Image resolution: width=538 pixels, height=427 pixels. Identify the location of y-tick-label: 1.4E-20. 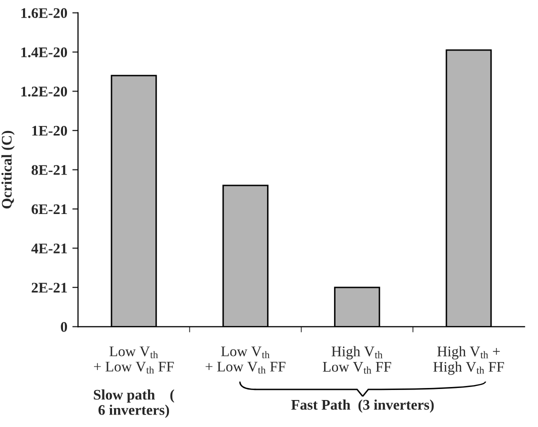
(44, 52).